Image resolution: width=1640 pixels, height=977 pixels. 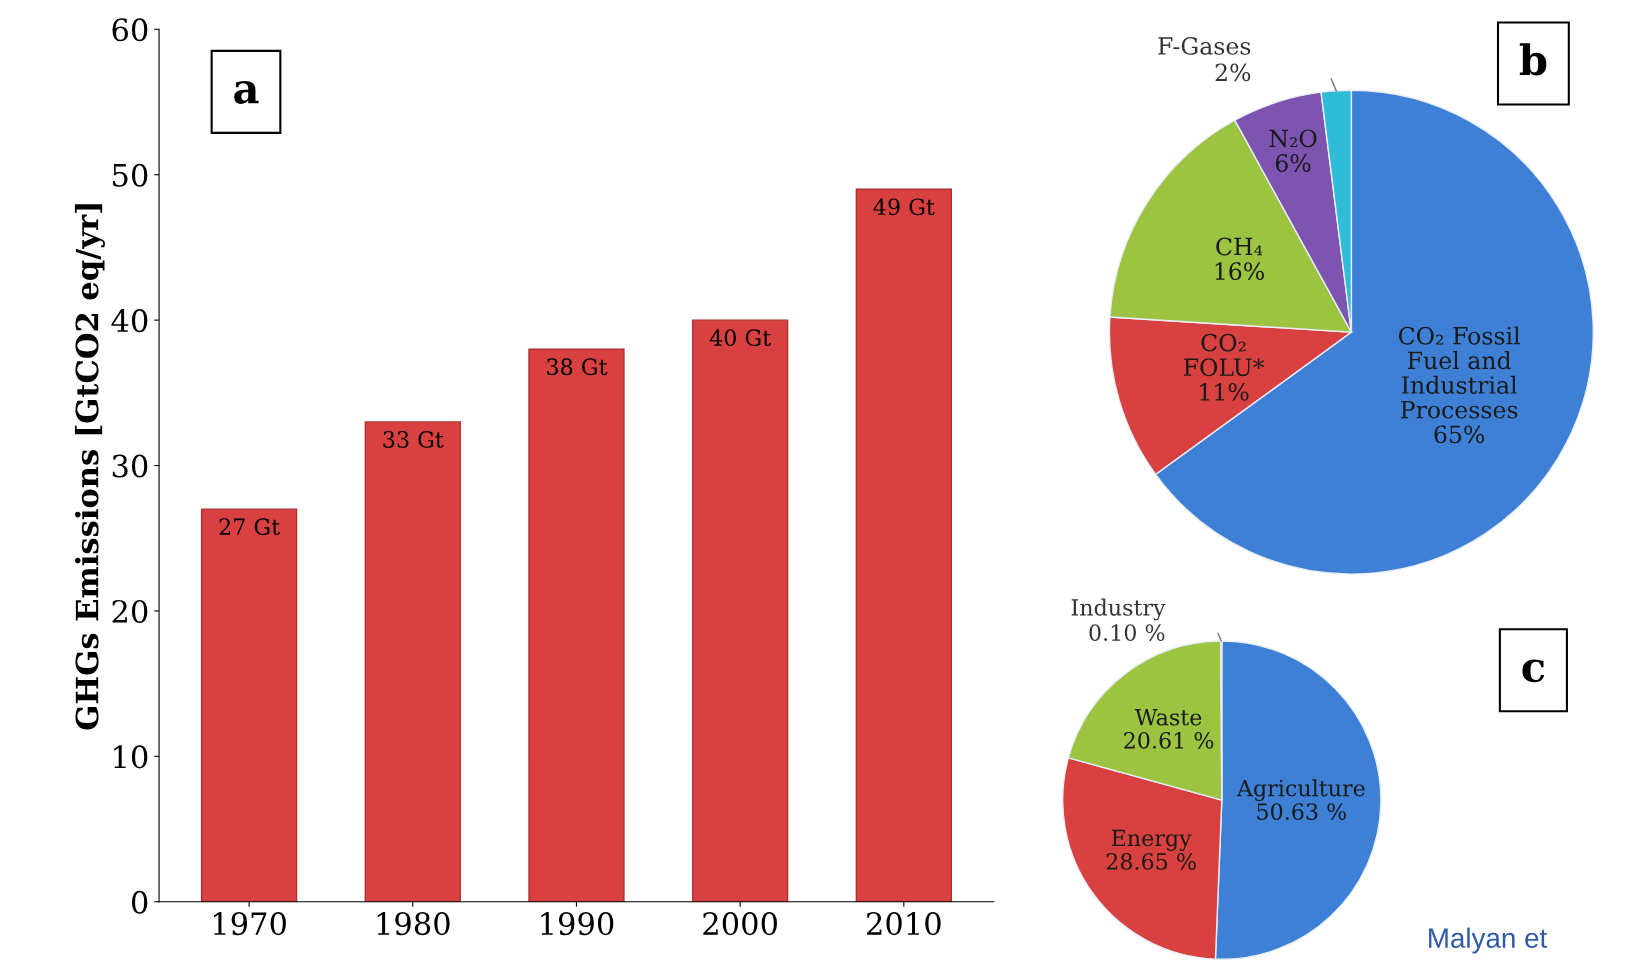 What do you see at coordinates (740, 338) in the screenshot?
I see `data-label: 40 Gt` at bounding box center [740, 338].